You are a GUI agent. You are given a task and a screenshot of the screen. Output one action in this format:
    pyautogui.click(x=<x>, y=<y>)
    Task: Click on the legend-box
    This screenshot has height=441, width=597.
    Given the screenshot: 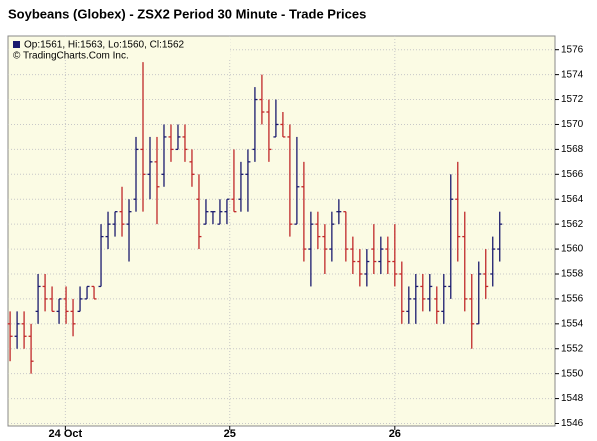 What is the action you would take?
    pyautogui.click(x=120, y=49)
    